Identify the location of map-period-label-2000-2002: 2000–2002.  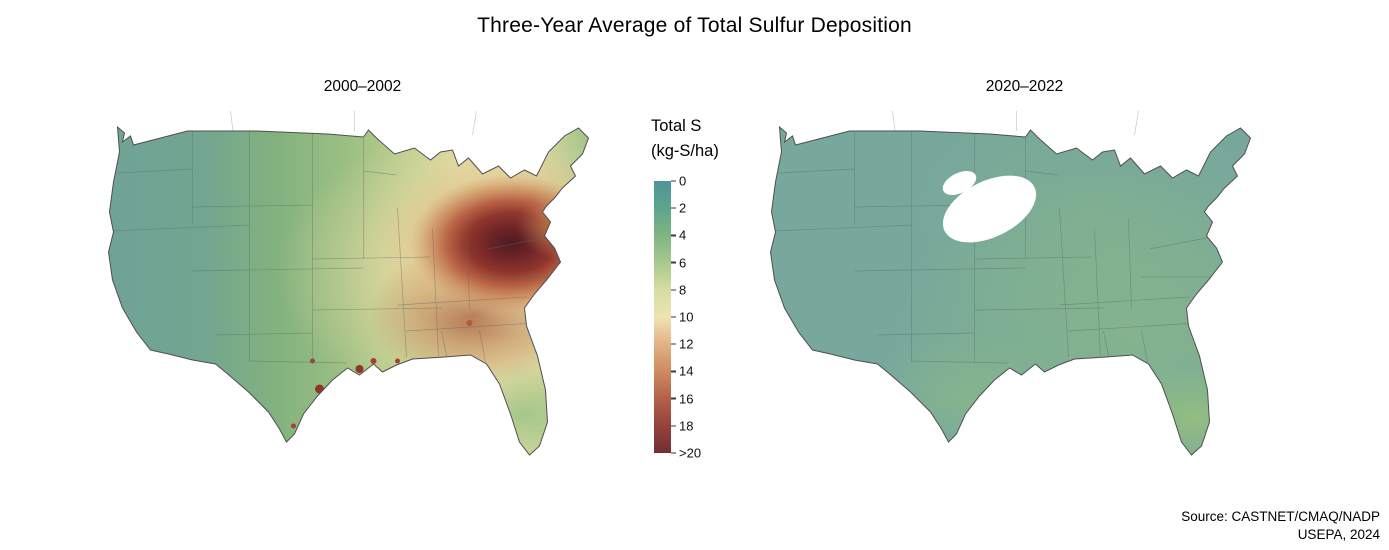
(362, 86).